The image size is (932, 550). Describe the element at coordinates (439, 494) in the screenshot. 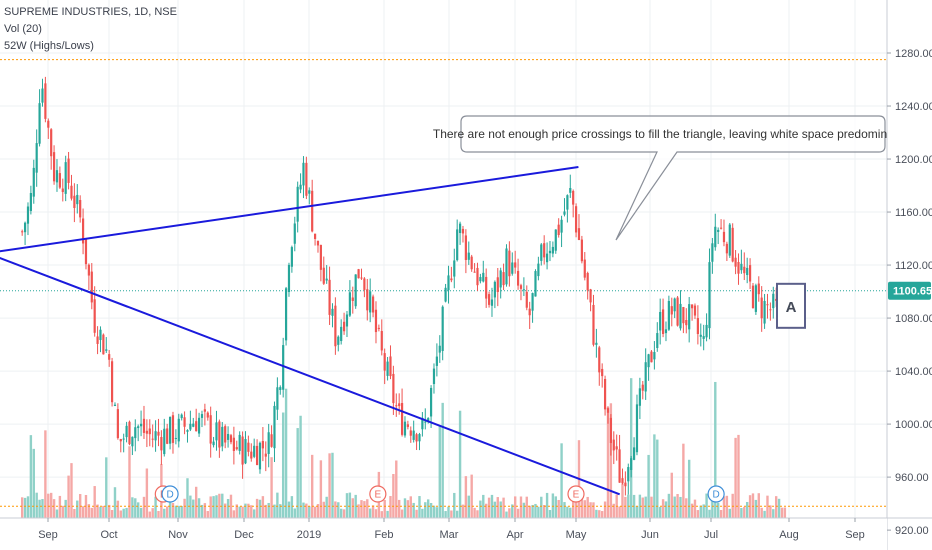

I see `event-marker-layer: EDEED` at that location.